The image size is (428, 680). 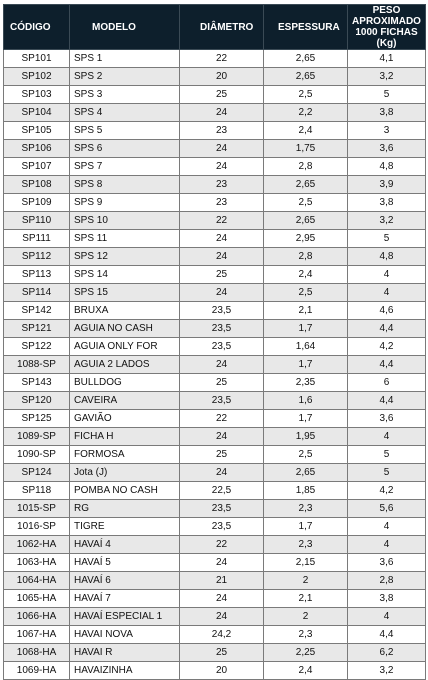 What do you see at coordinates (36, 166) in the screenshot?
I see `cell-codigo: SP107` at bounding box center [36, 166].